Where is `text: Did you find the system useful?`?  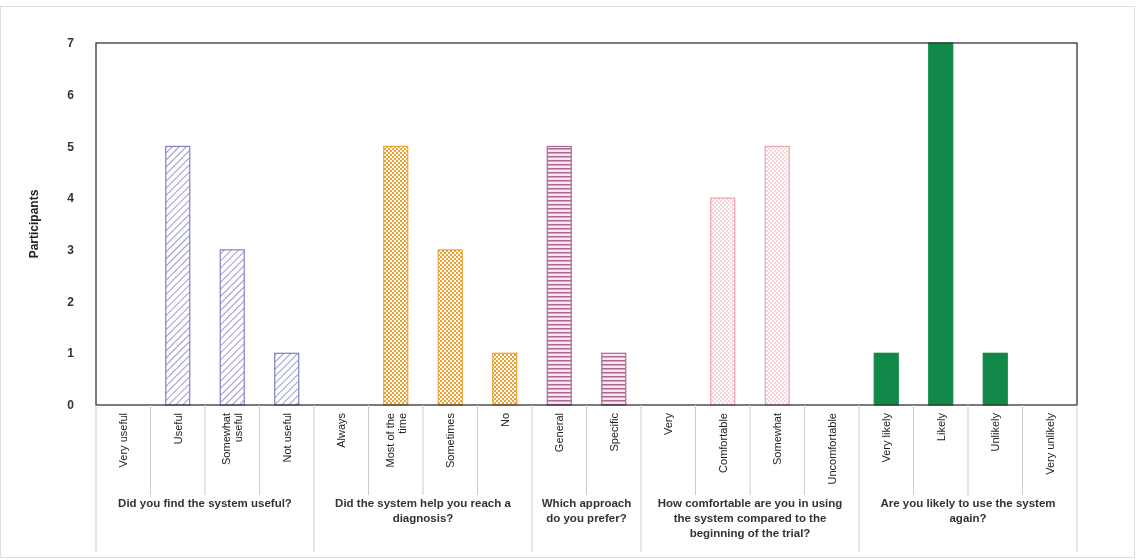 text: Did you find the system useful? is located at coordinates (205, 503).